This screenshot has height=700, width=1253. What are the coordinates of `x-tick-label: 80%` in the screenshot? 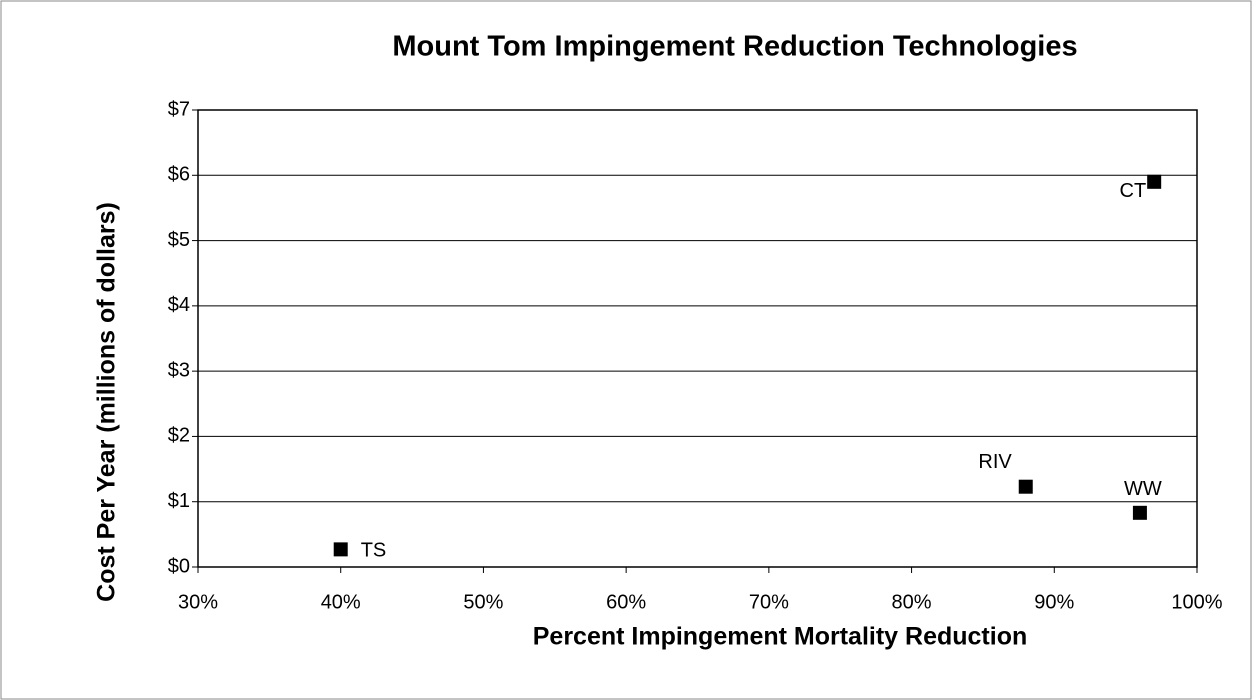 It's located at (912, 602).